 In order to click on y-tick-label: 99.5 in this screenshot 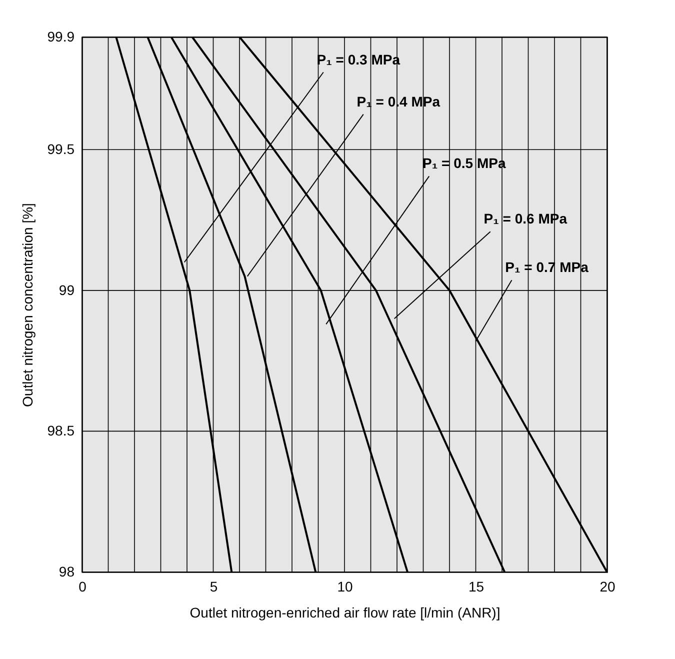, I will do `click(61, 149)`.